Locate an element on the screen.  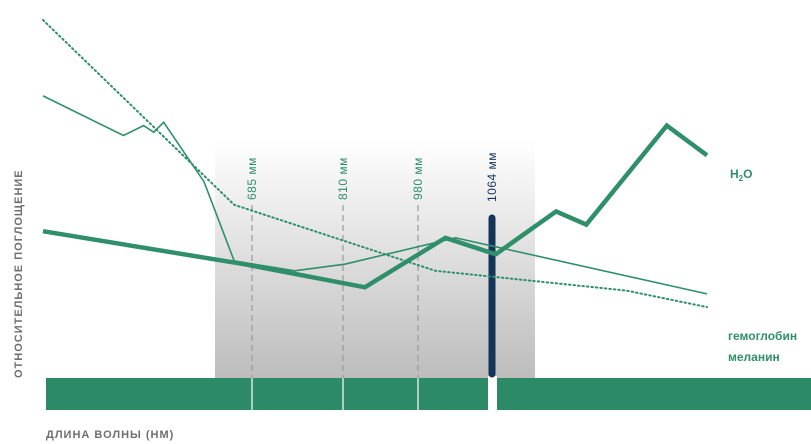
marker-label-980: 980 мм is located at coordinates (418, 178).